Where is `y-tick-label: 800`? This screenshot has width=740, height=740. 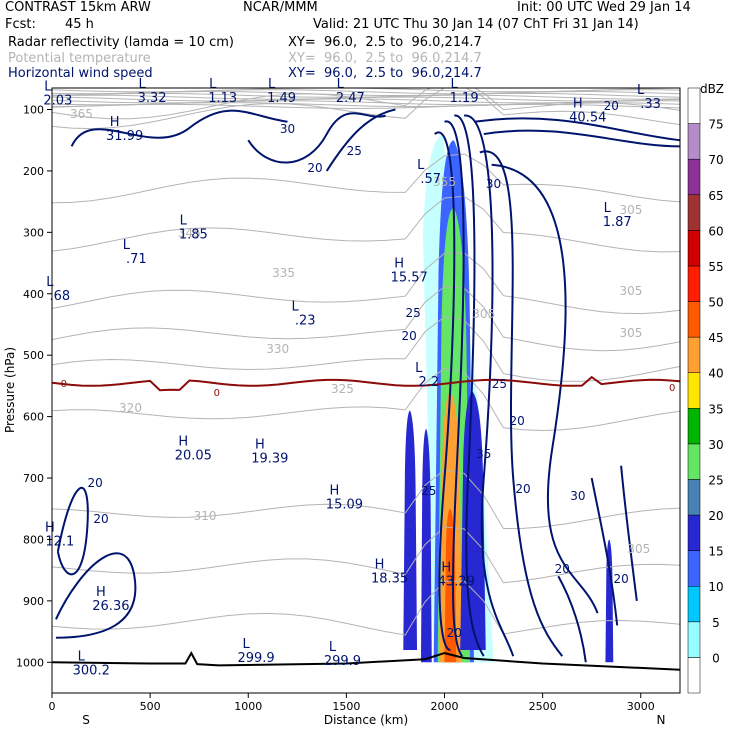
y-tick-label: 800 is located at coordinates (33, 539).